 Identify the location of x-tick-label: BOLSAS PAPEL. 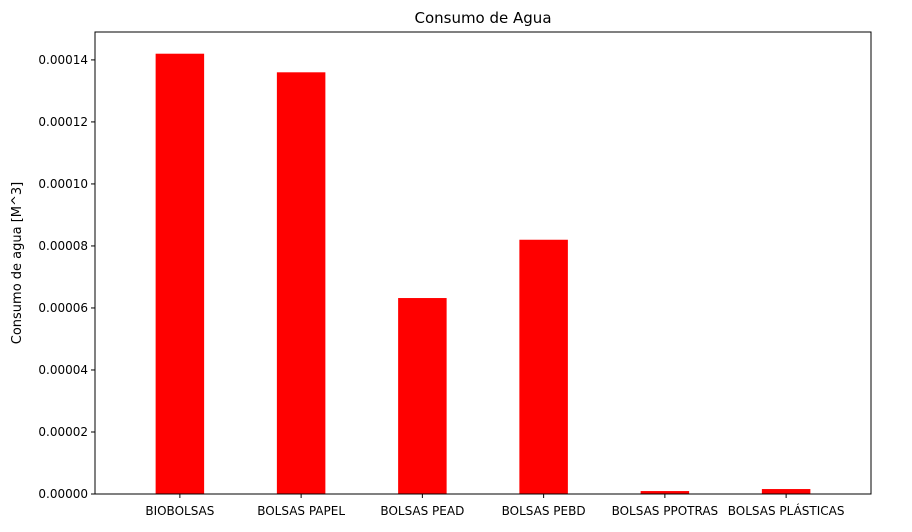
(301, 511).